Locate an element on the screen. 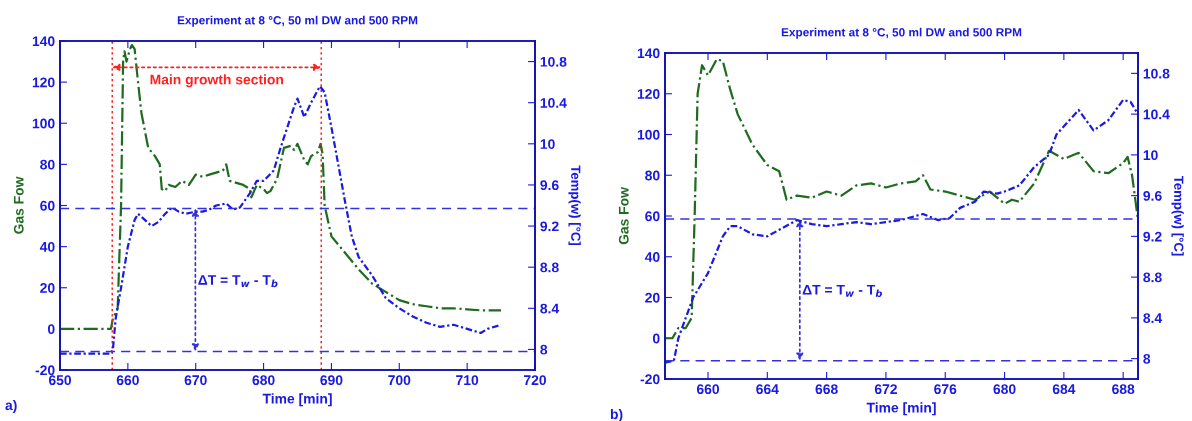 The width and height of the screenshot is (1192, 421). x-tick-label: 700 is located at coordinates (399, 380).